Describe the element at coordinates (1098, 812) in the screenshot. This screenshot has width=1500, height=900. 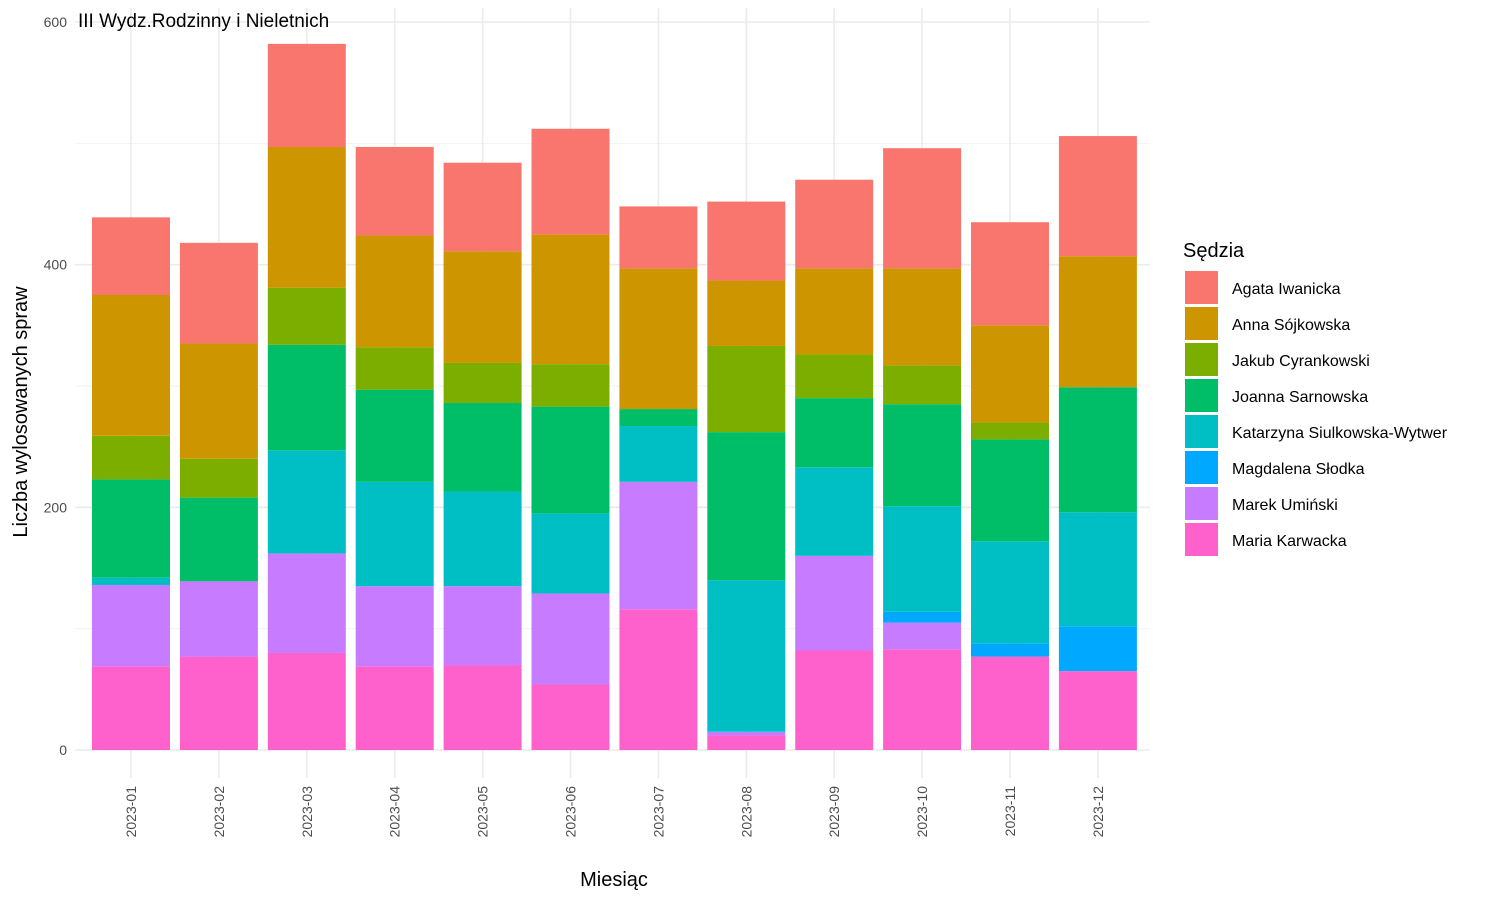
I see `x-tick-label: 2023-12` at that location.